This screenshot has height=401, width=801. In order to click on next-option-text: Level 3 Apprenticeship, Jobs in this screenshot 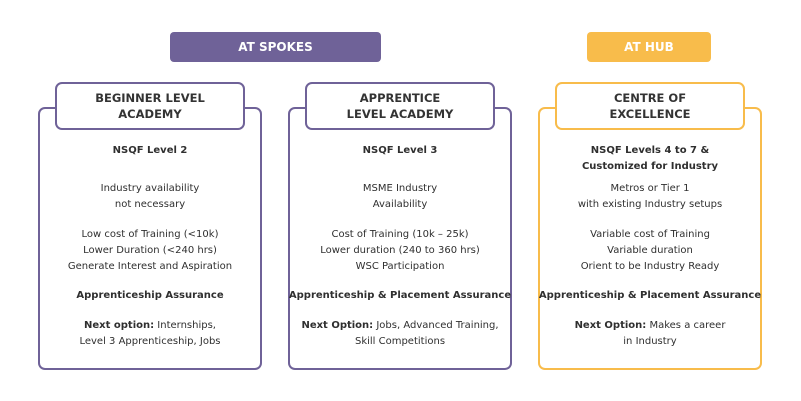, I will do `click(150, 341)`.